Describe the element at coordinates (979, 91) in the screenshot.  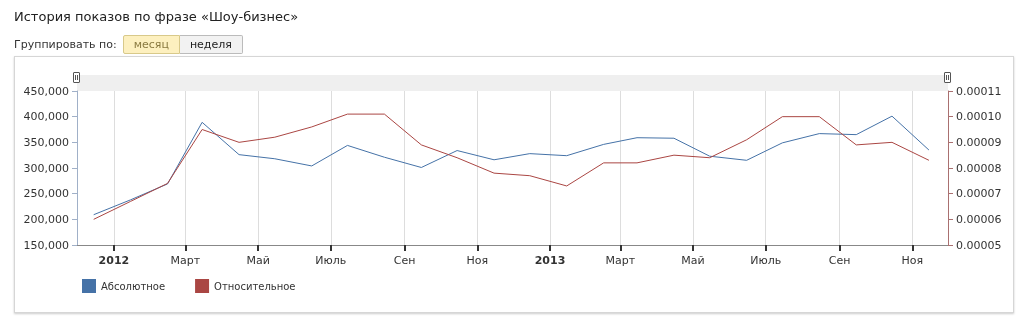
I see `y2-tick-label: 0.00011` at that location.